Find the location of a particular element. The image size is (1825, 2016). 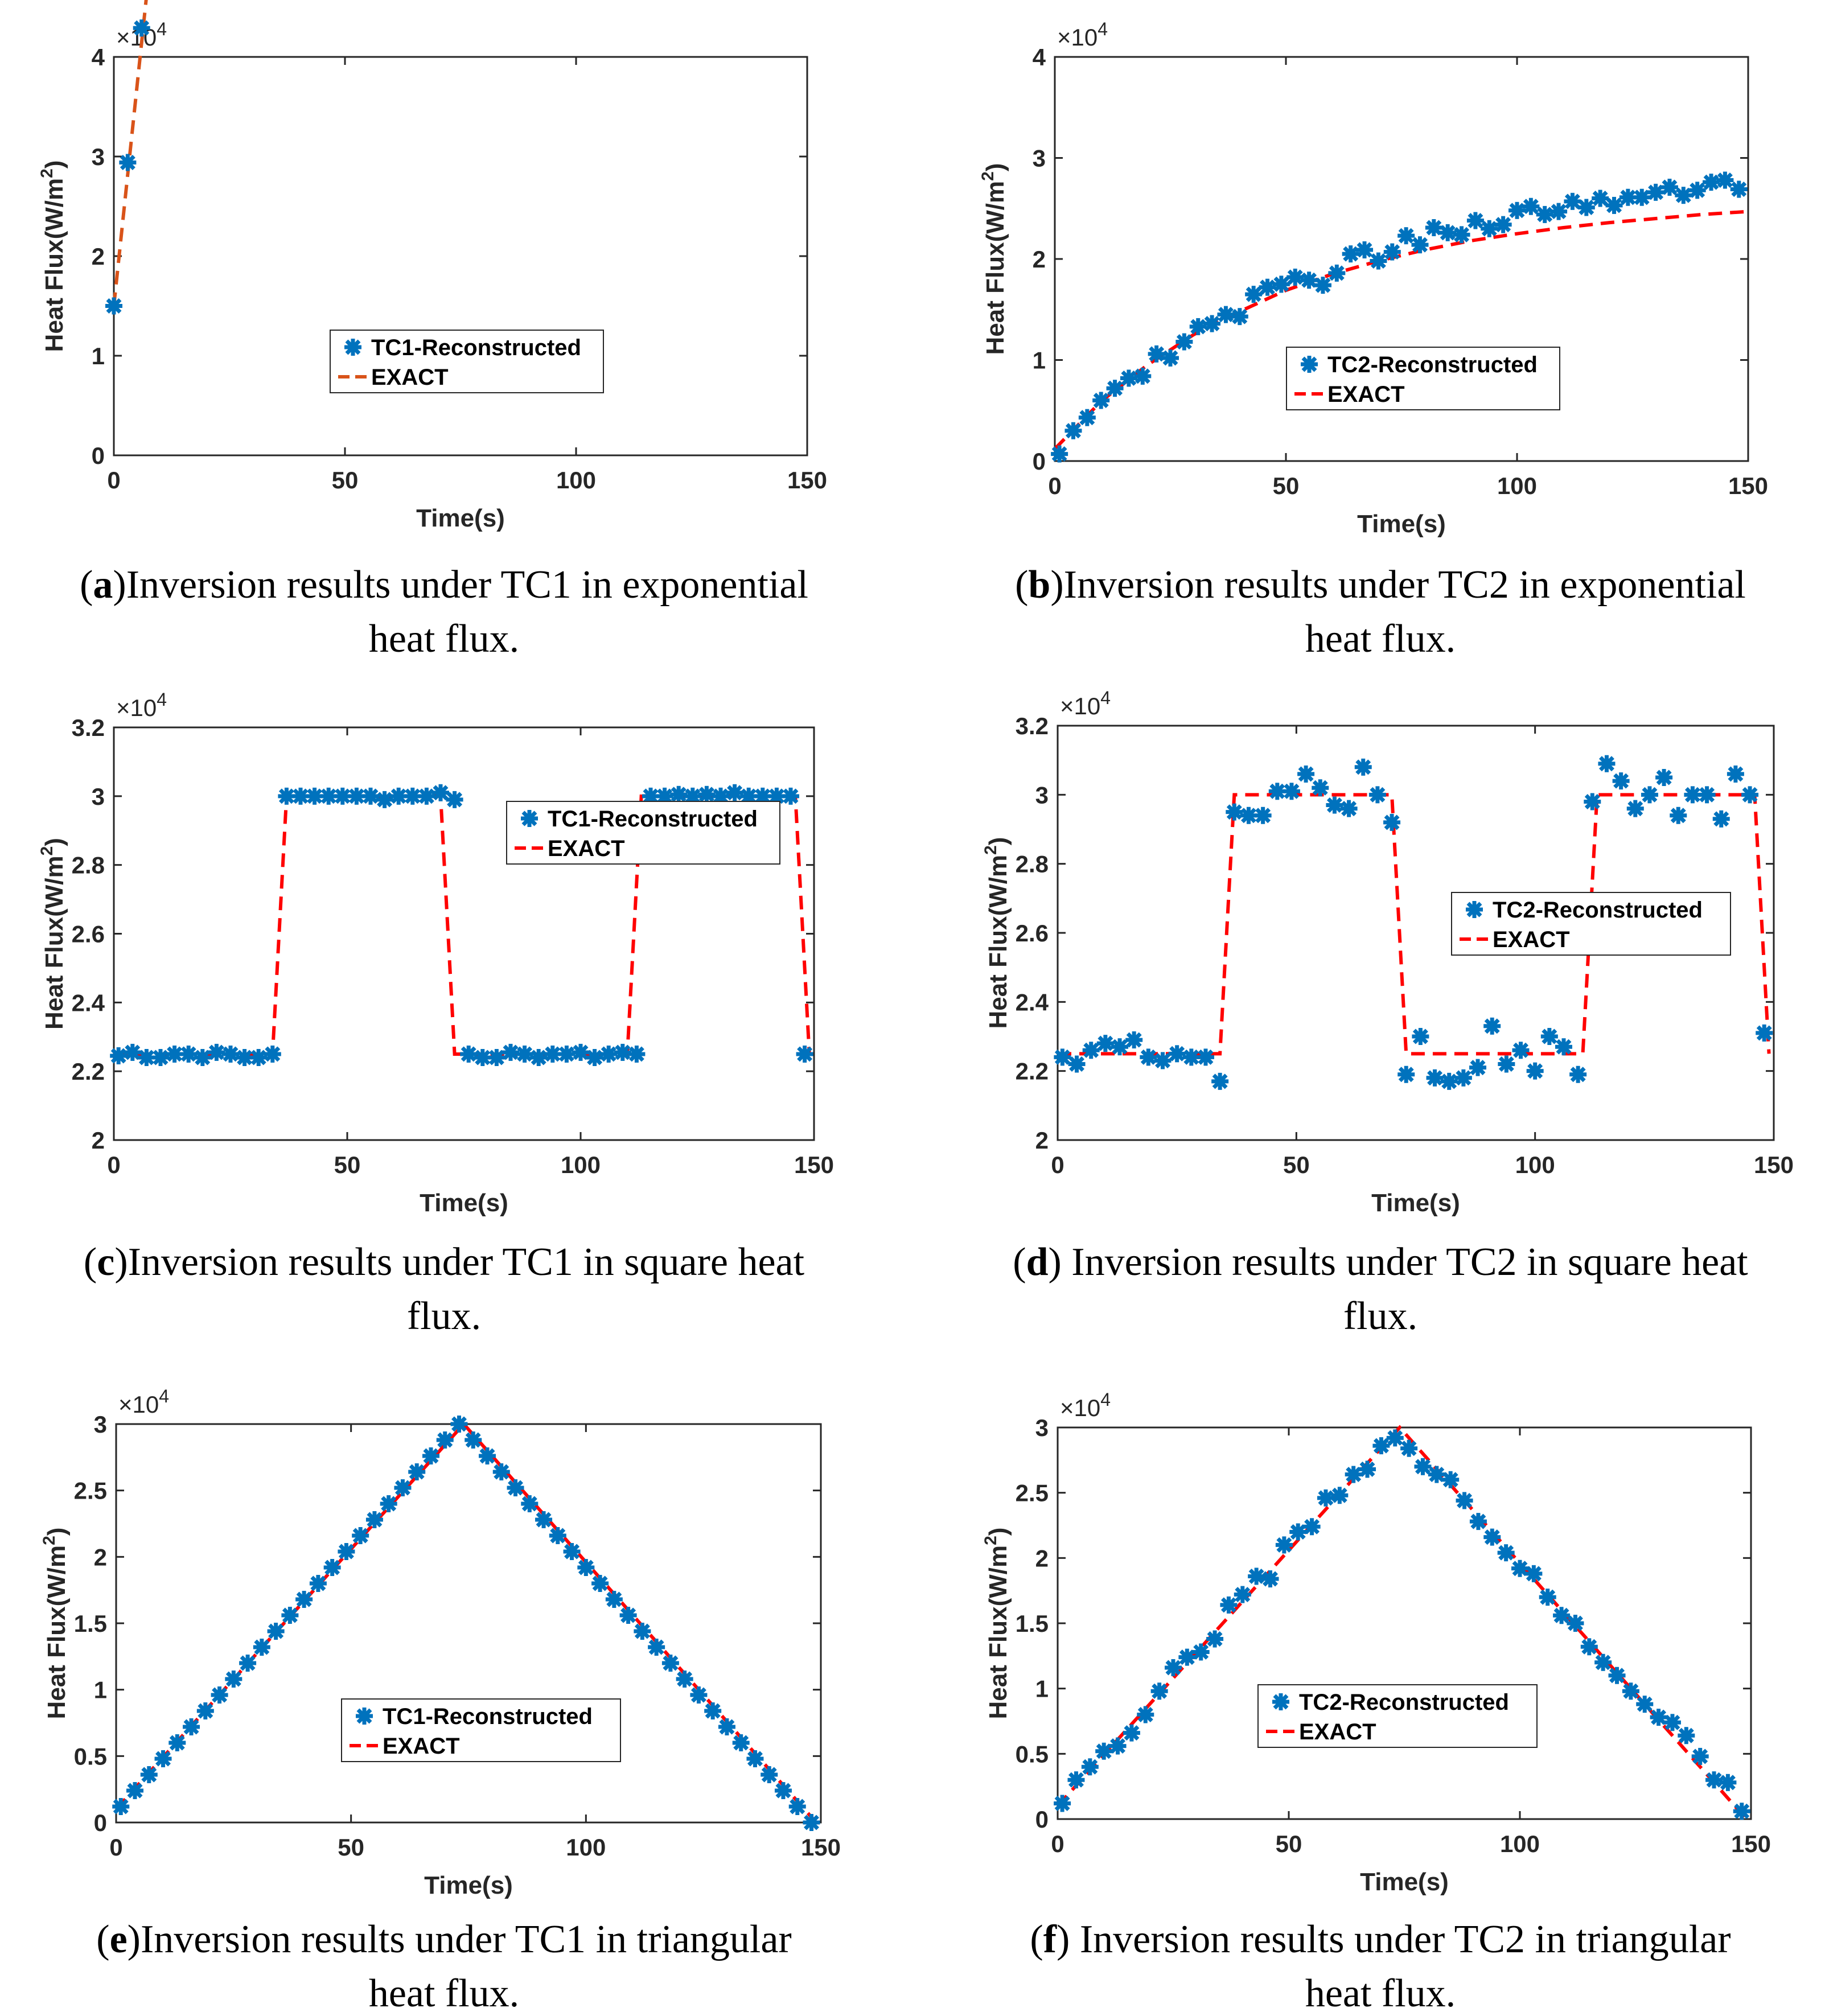

legend: TC2-Reconstructed EXACT is located at coordinates (1423, 378).